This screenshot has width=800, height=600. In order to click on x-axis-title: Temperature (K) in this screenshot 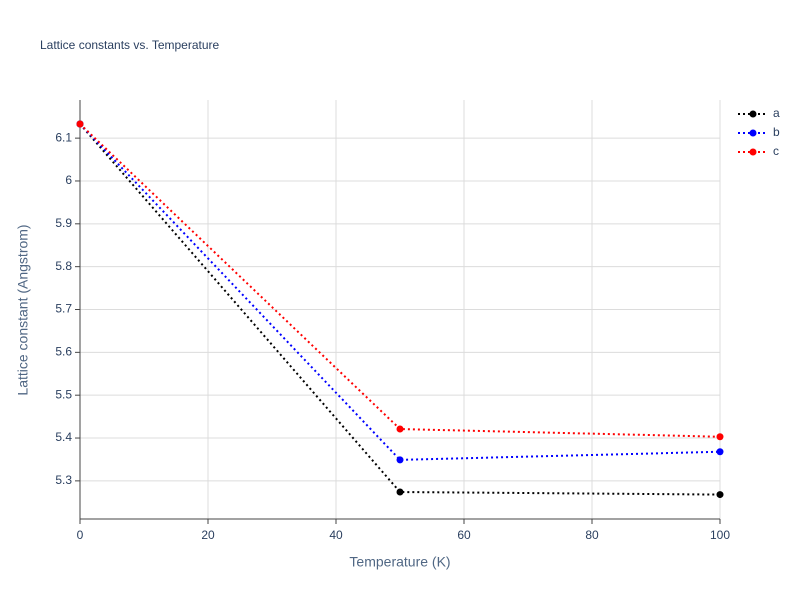, I will do `click(399, 562)`.